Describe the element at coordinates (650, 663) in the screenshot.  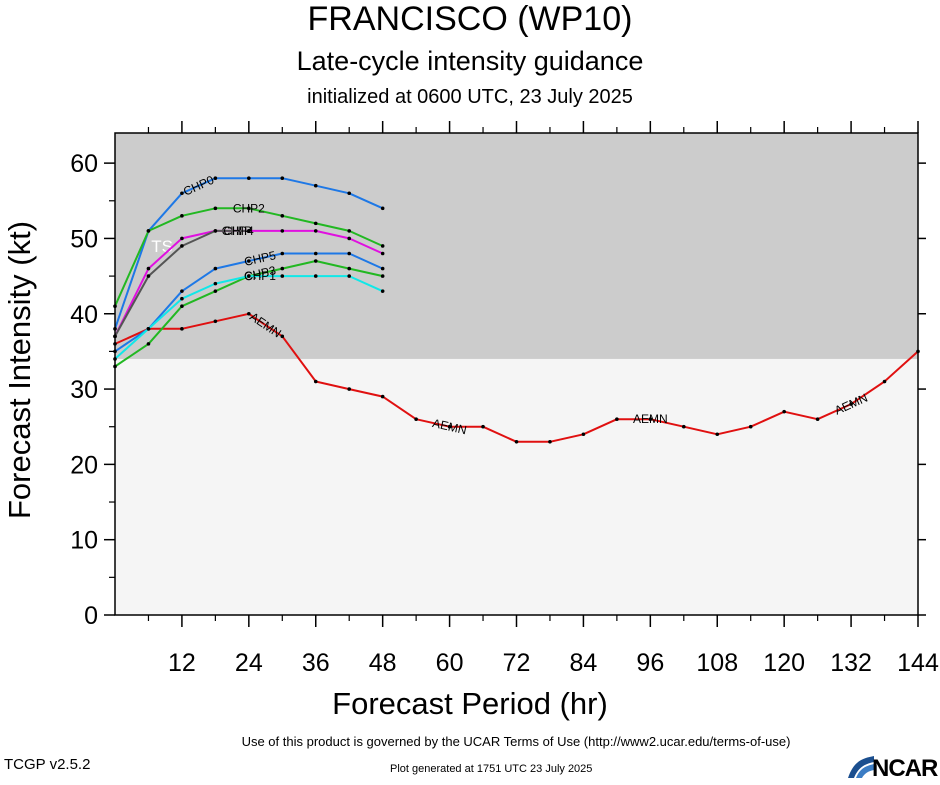
I see `x-tick-label: 96` at that location.